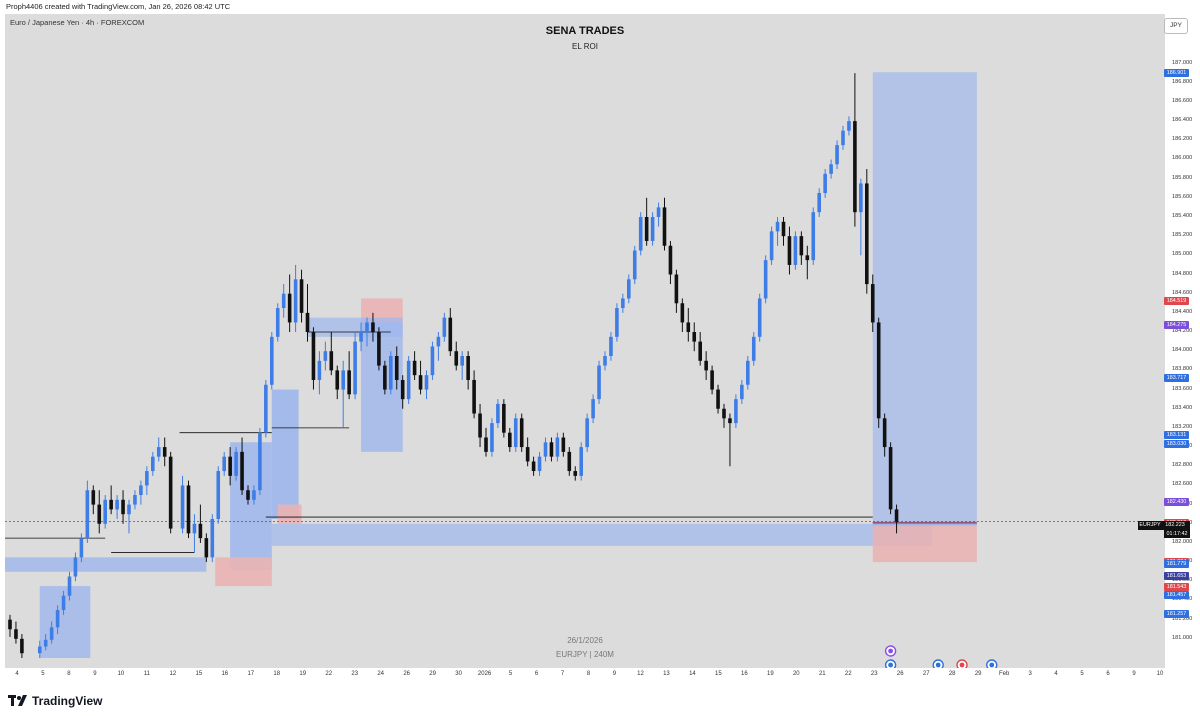  Describe the element at coordinates (1182, 100) in the screenshot. I see `y-tick-label: 186.600` at that location.